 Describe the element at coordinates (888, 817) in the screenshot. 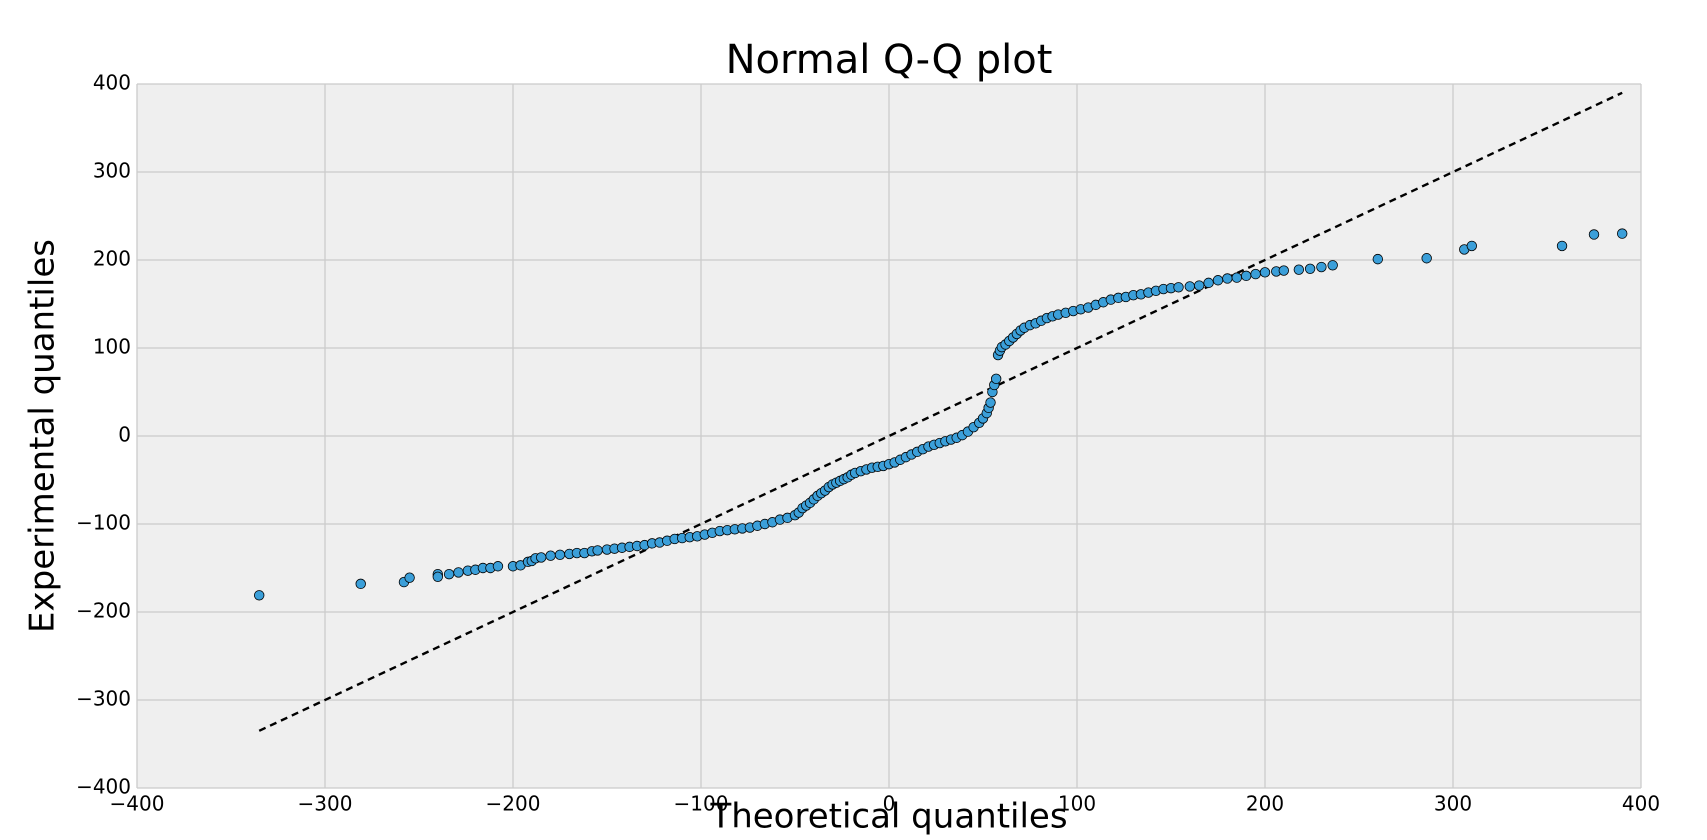

I see `x-axis-label: Theoretical quantiles` at that location.